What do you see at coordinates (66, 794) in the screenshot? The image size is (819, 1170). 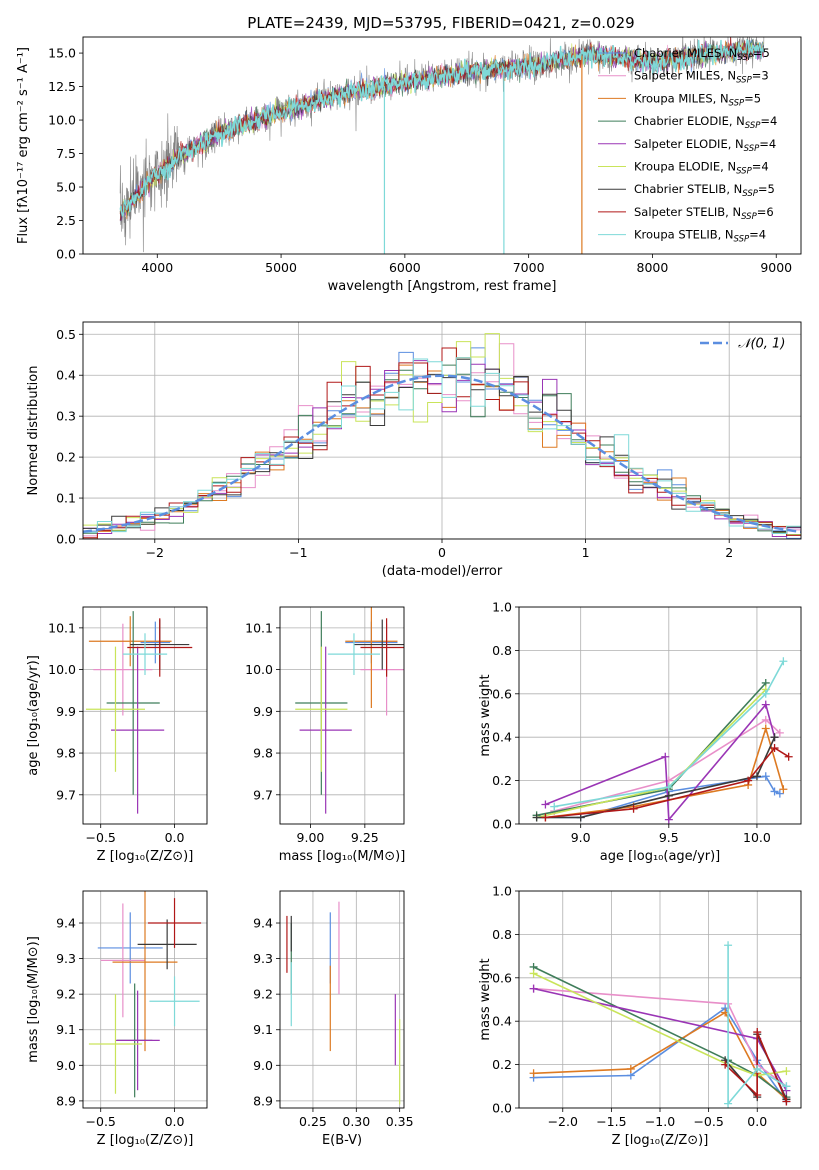 I see `y-tick-label: 9.7` at bounding box center [66, 794].